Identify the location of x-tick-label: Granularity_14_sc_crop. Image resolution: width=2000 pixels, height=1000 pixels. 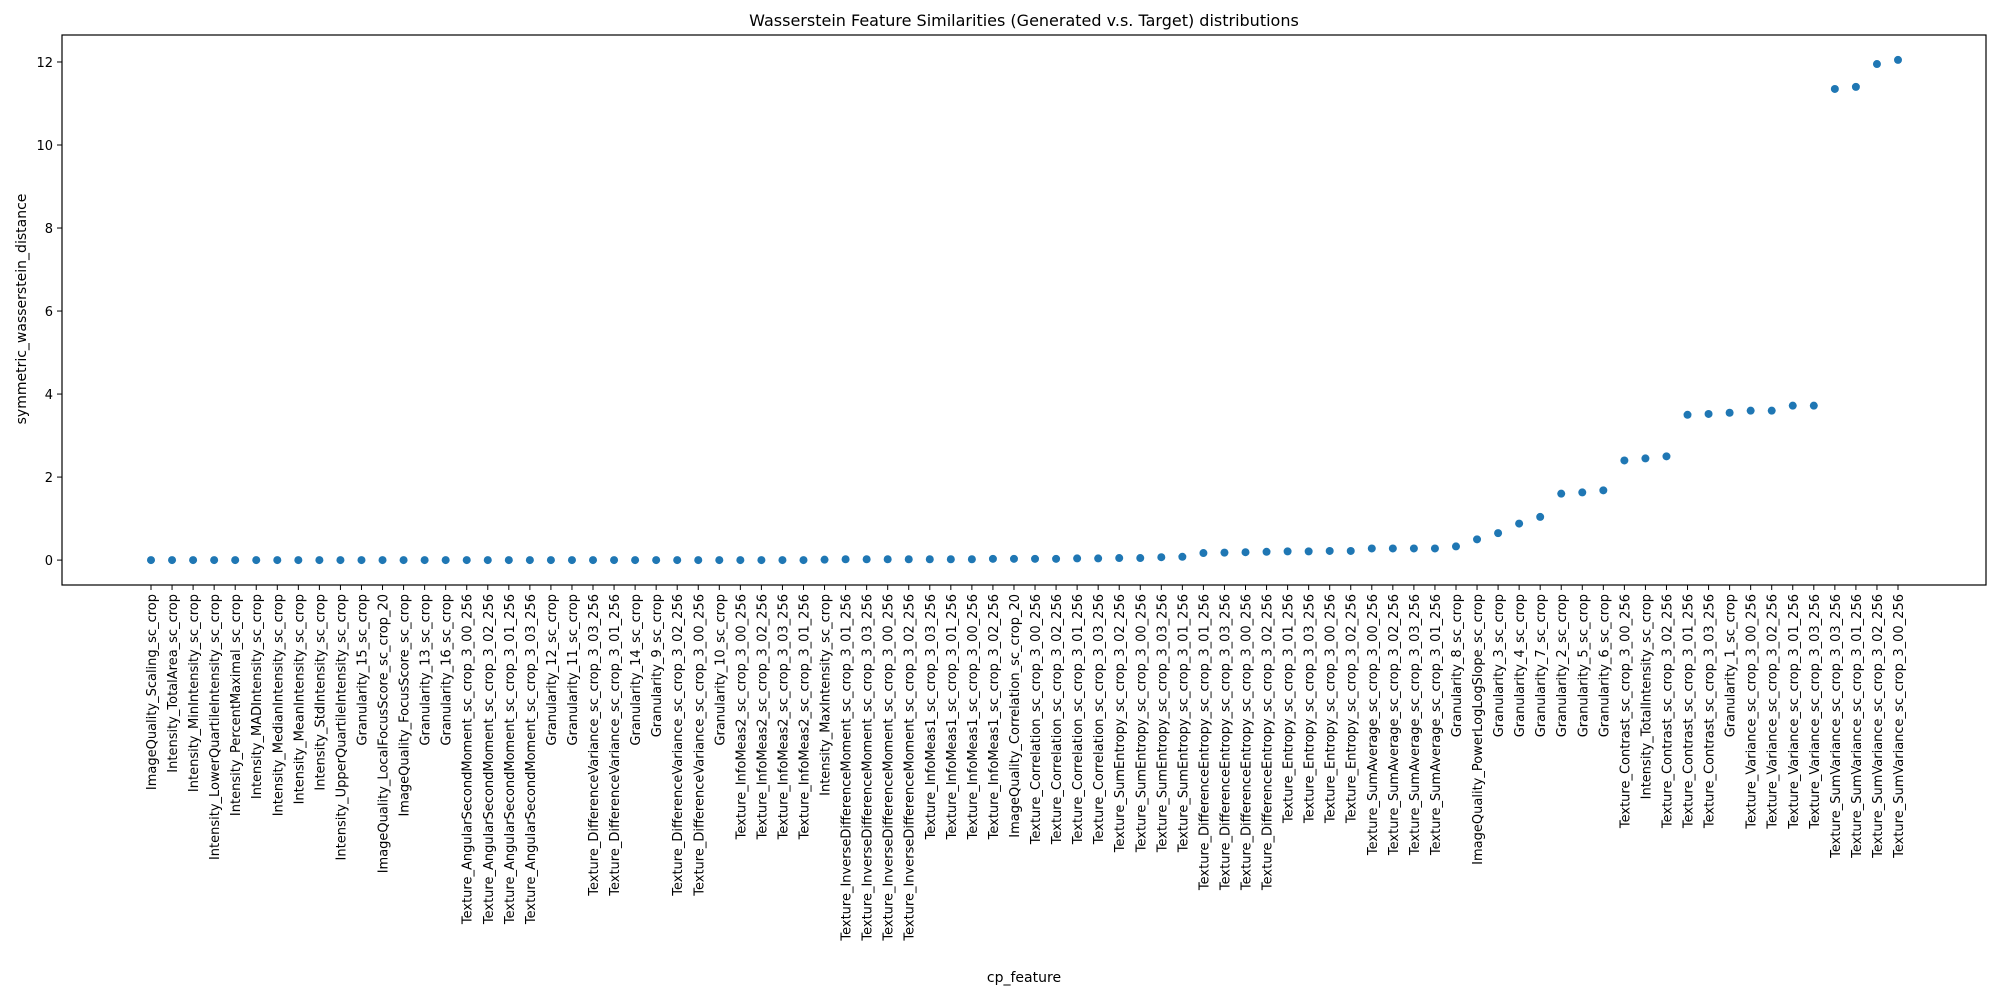
(636, 670).